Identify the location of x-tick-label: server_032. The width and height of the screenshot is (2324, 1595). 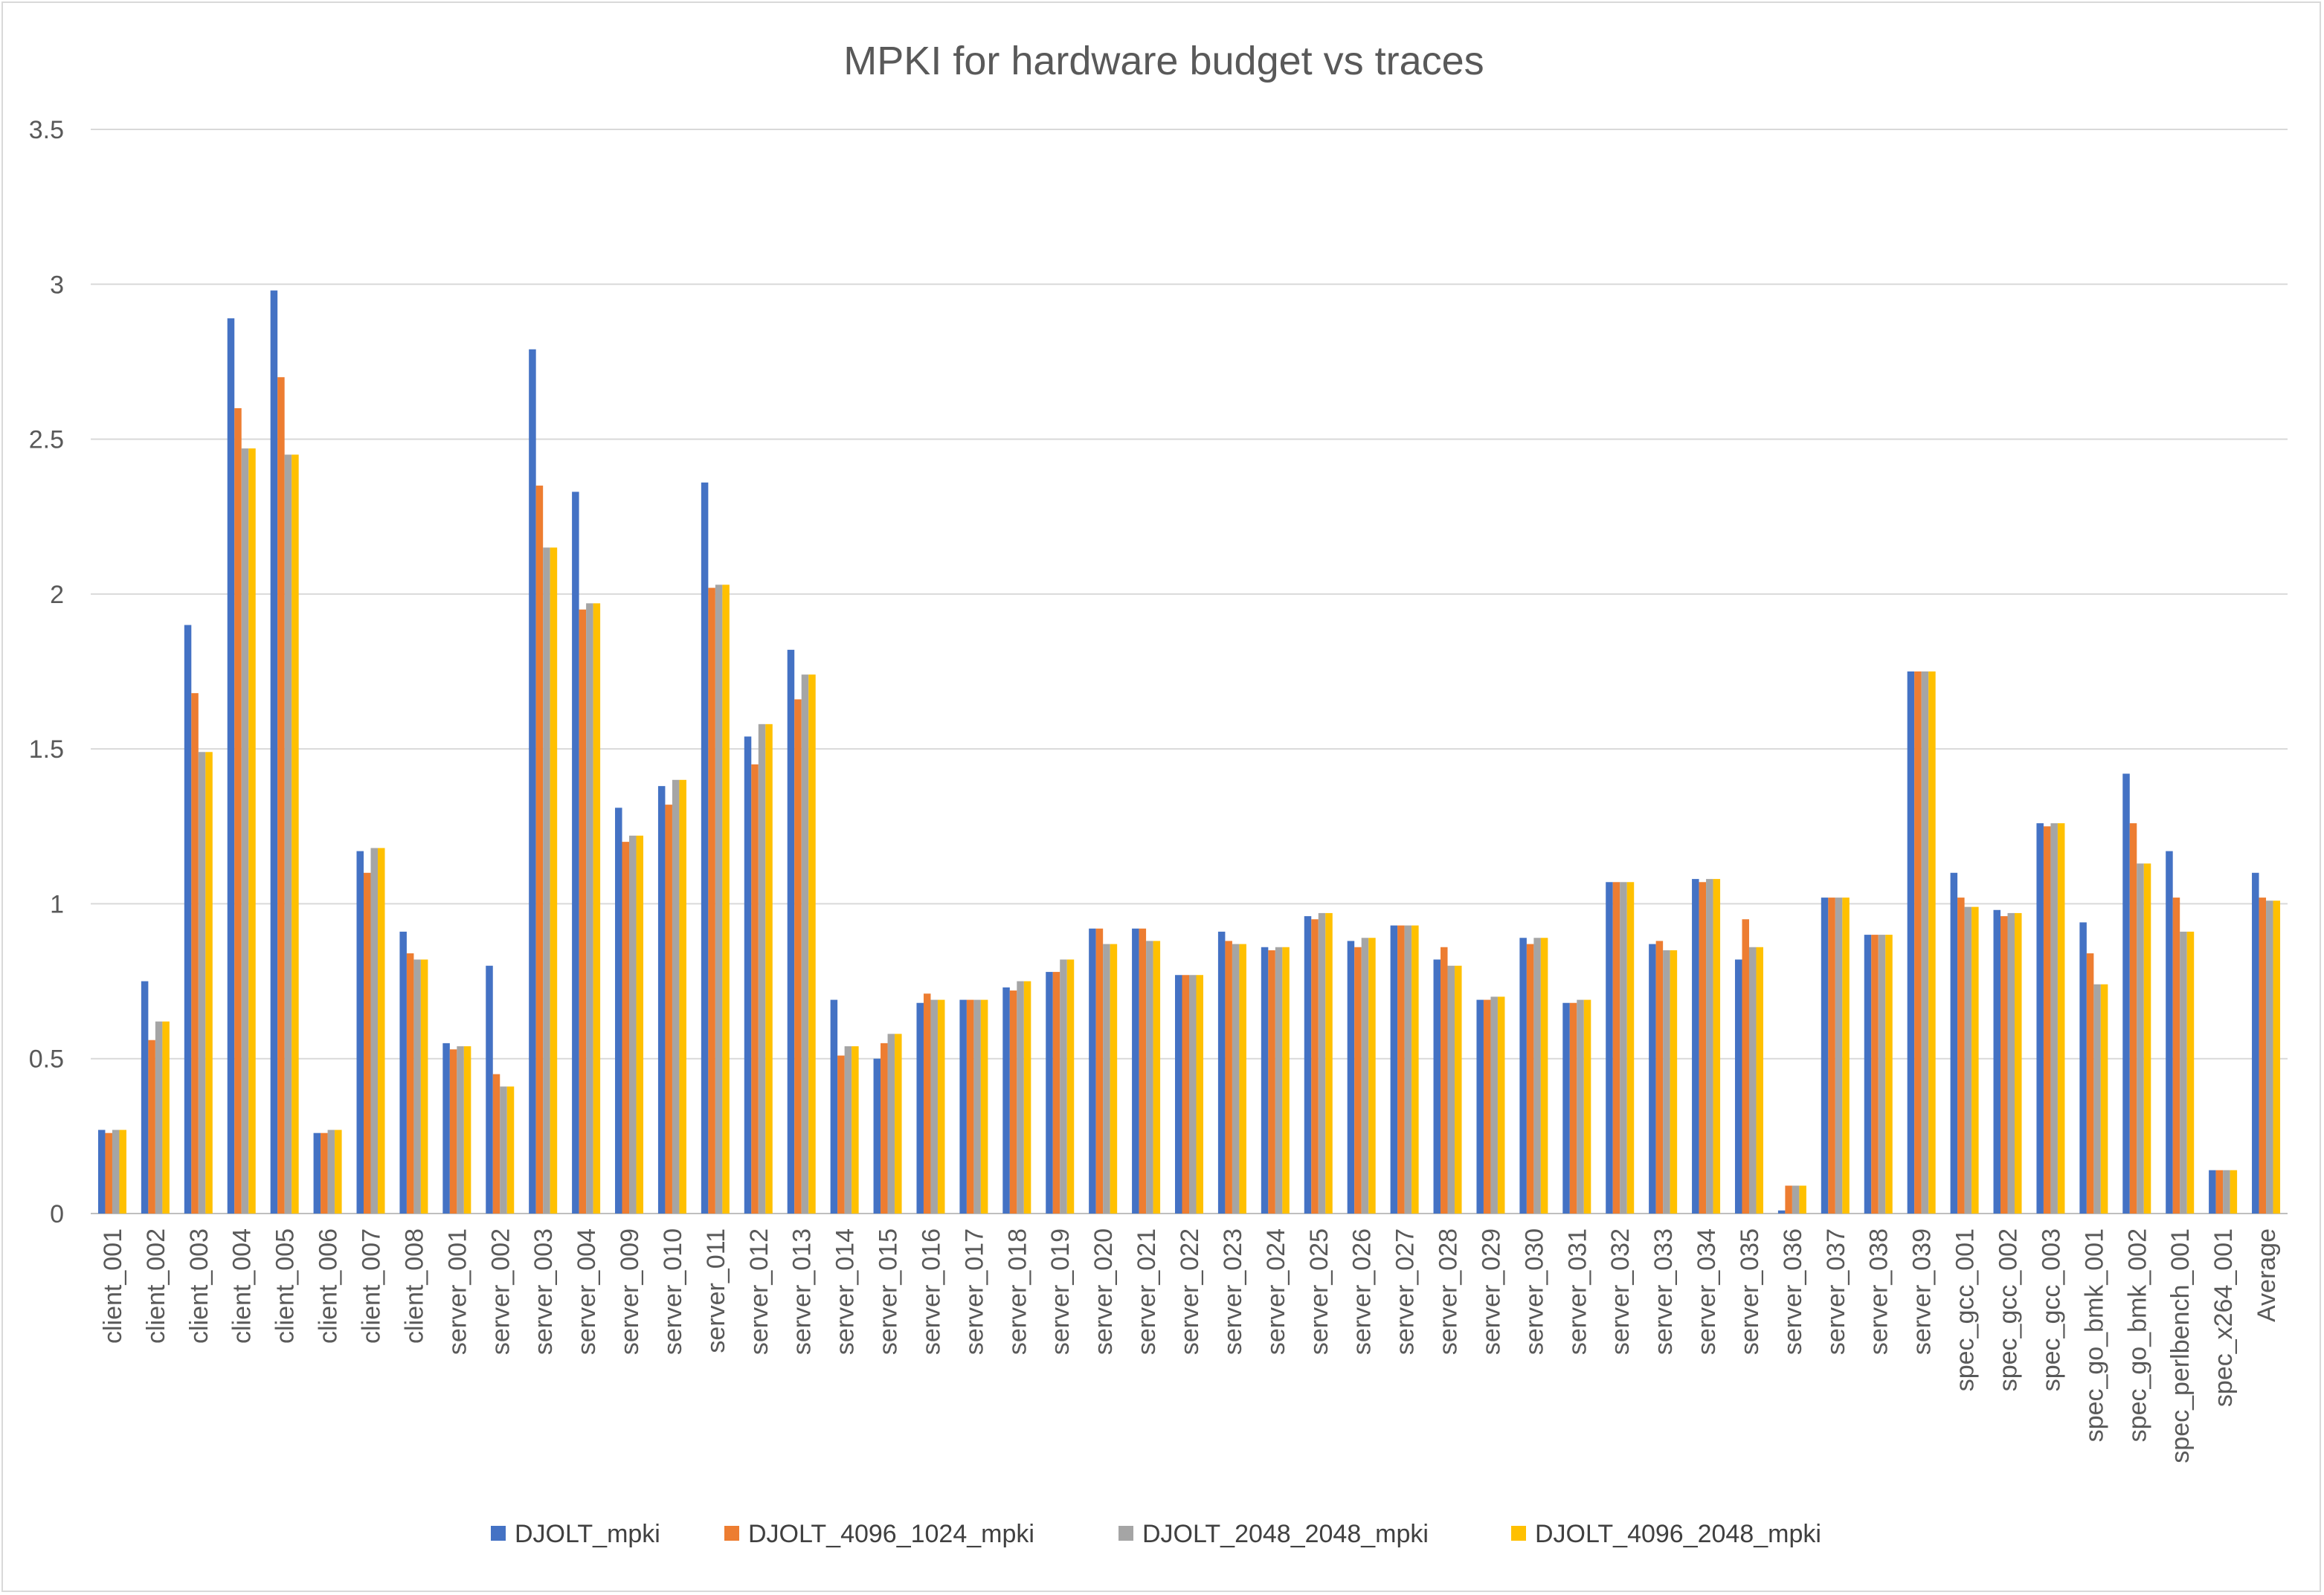
(1620, 1291).